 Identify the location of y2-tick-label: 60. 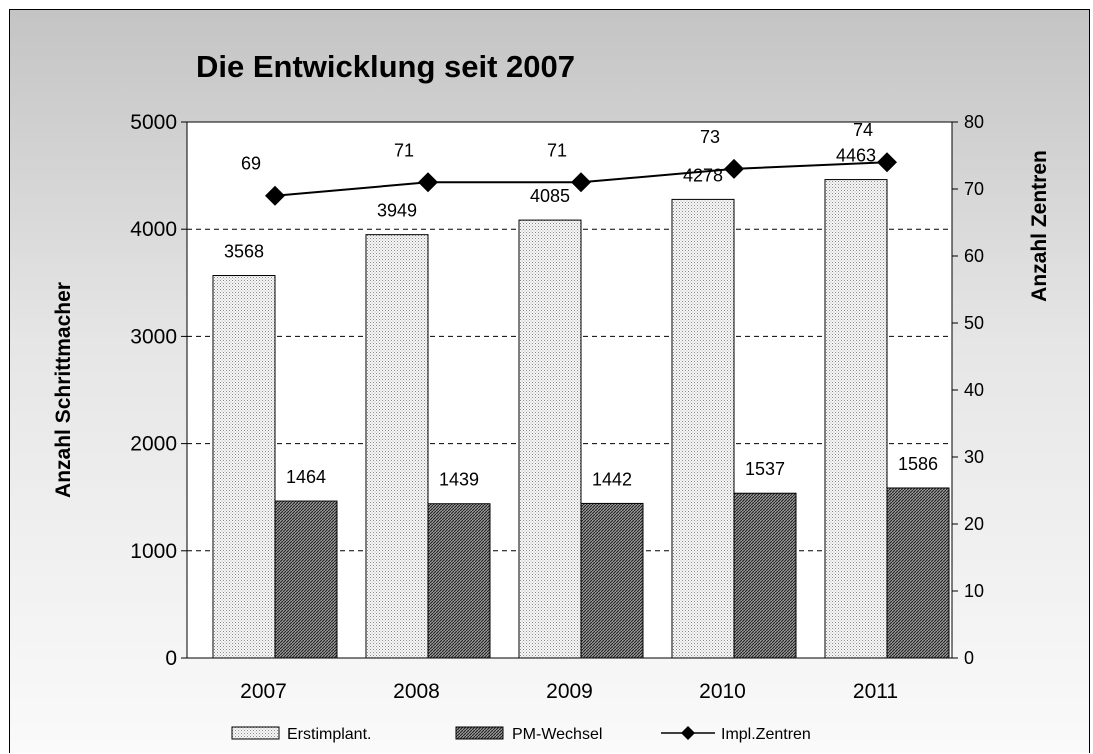
(974, 256).